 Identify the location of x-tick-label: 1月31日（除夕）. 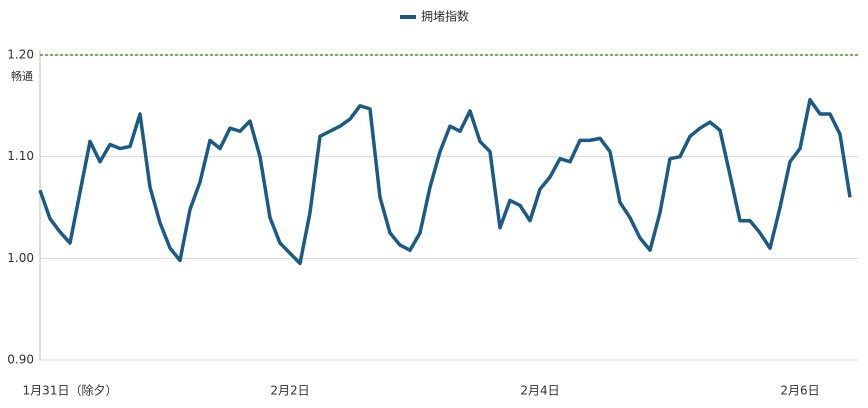
(70, 390).